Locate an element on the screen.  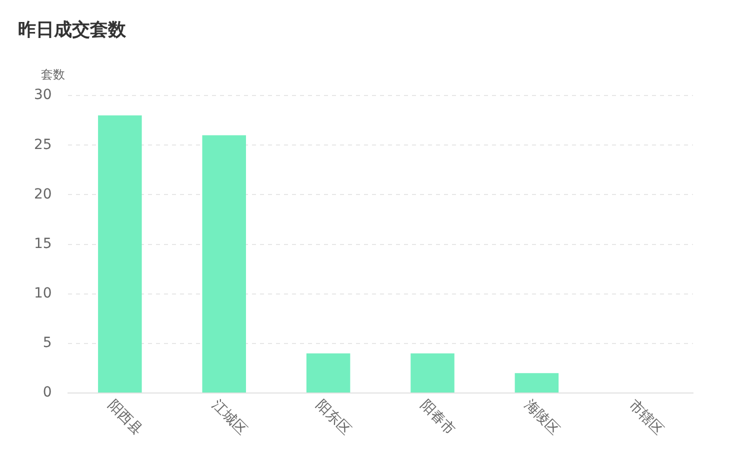
x-tick-label: 市辖区 is located at coordinates (646, 417).